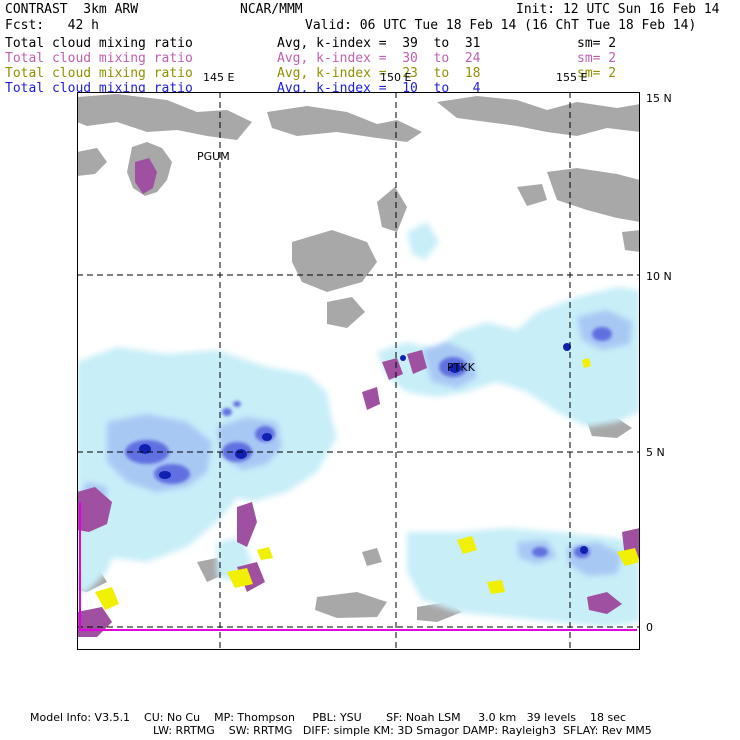 The width and height of the screenshot is (740, 740). Describe the element at coordinates (99, 58) in the screenshot. I see `legend-field-2: Total cloud mixing ratio` at that location.